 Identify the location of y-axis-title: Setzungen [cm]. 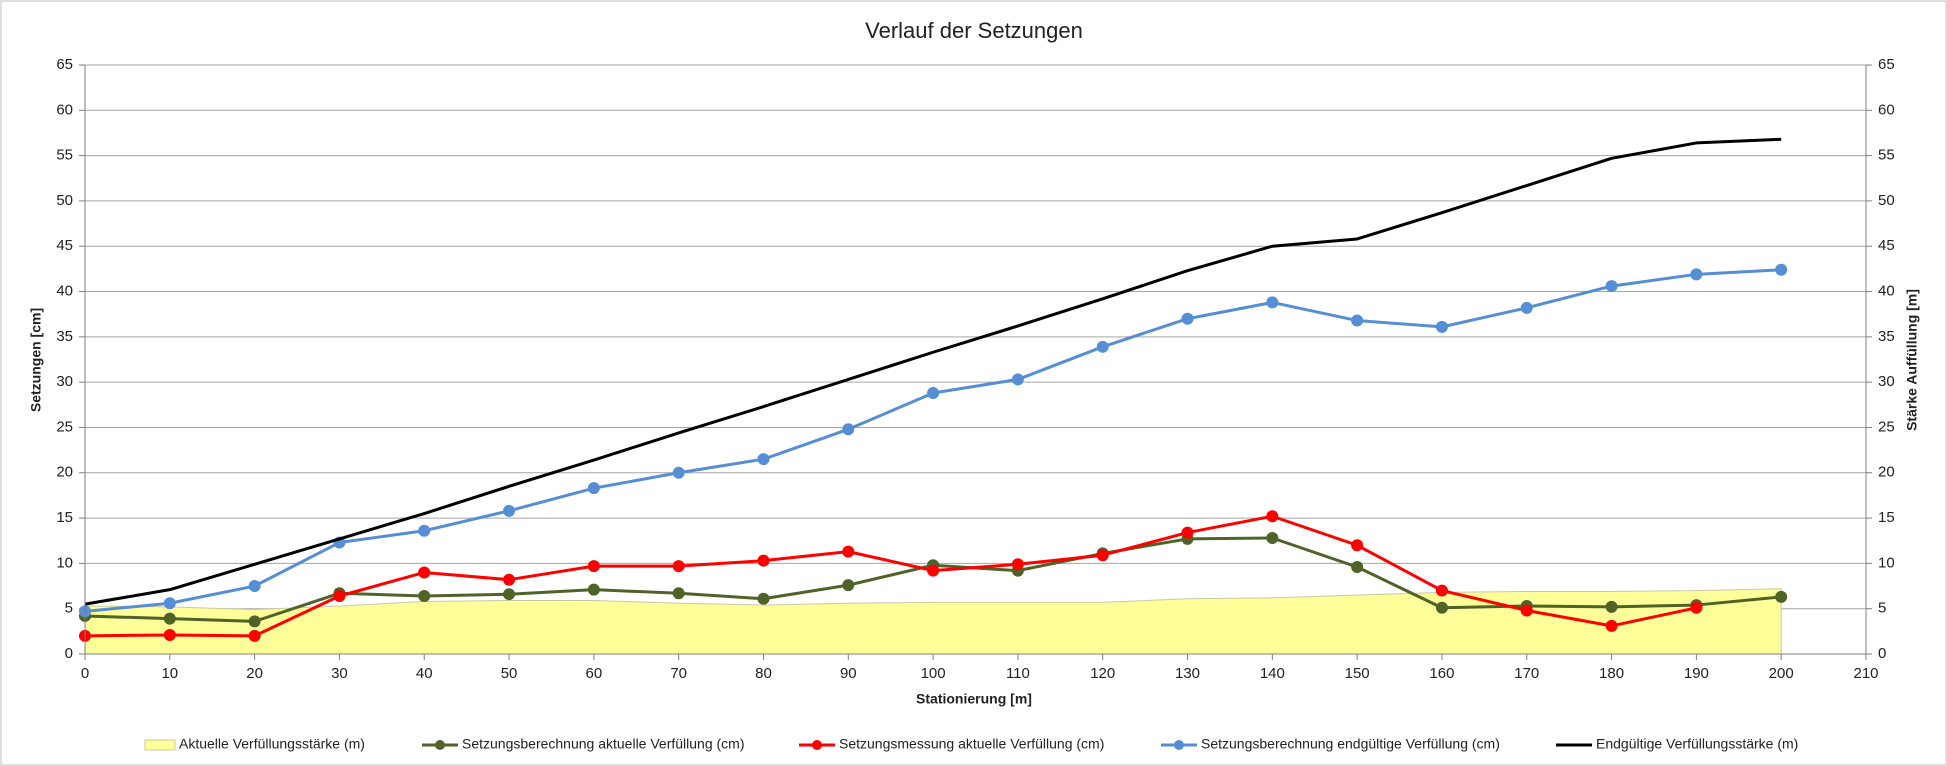
(36, 360).